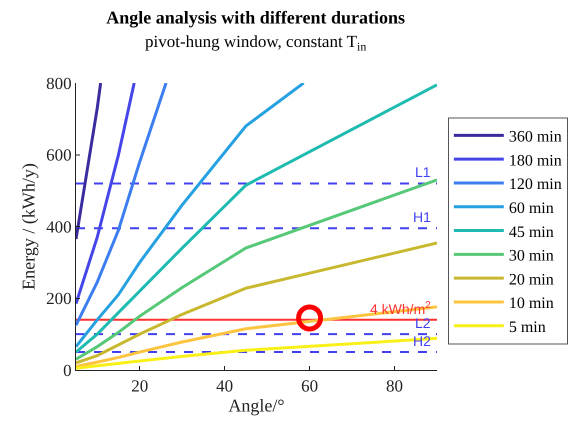 The height and width of the screenshot is (428, 585). Describe the element at coordinates (422, 217) in the screenshot. I see `ref-line-label: H1` at that location.